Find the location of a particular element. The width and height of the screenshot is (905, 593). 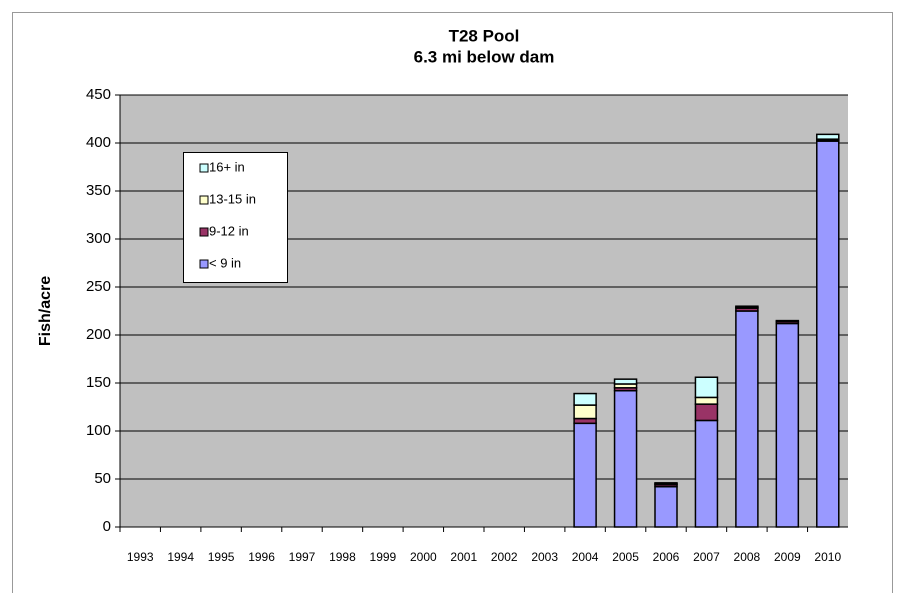

x-tick-label: 2009 is located at coordinates (787, 557).